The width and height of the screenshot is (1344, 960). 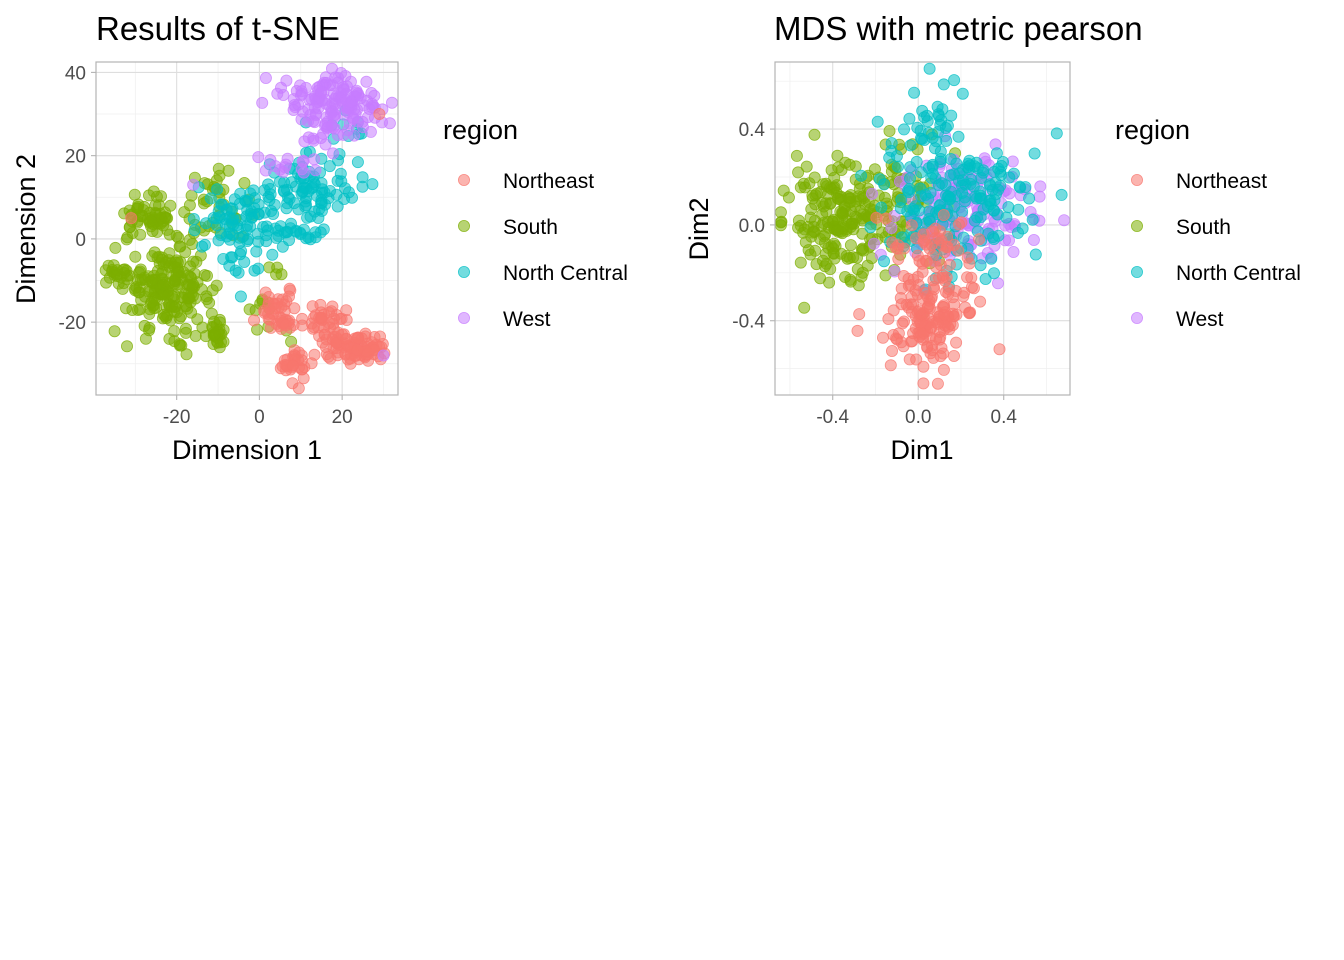 What do you see at coordinates (530, 227) in the screenshot?
I see `tsne-legend-label-south: South` at bounding box center [530, 227].